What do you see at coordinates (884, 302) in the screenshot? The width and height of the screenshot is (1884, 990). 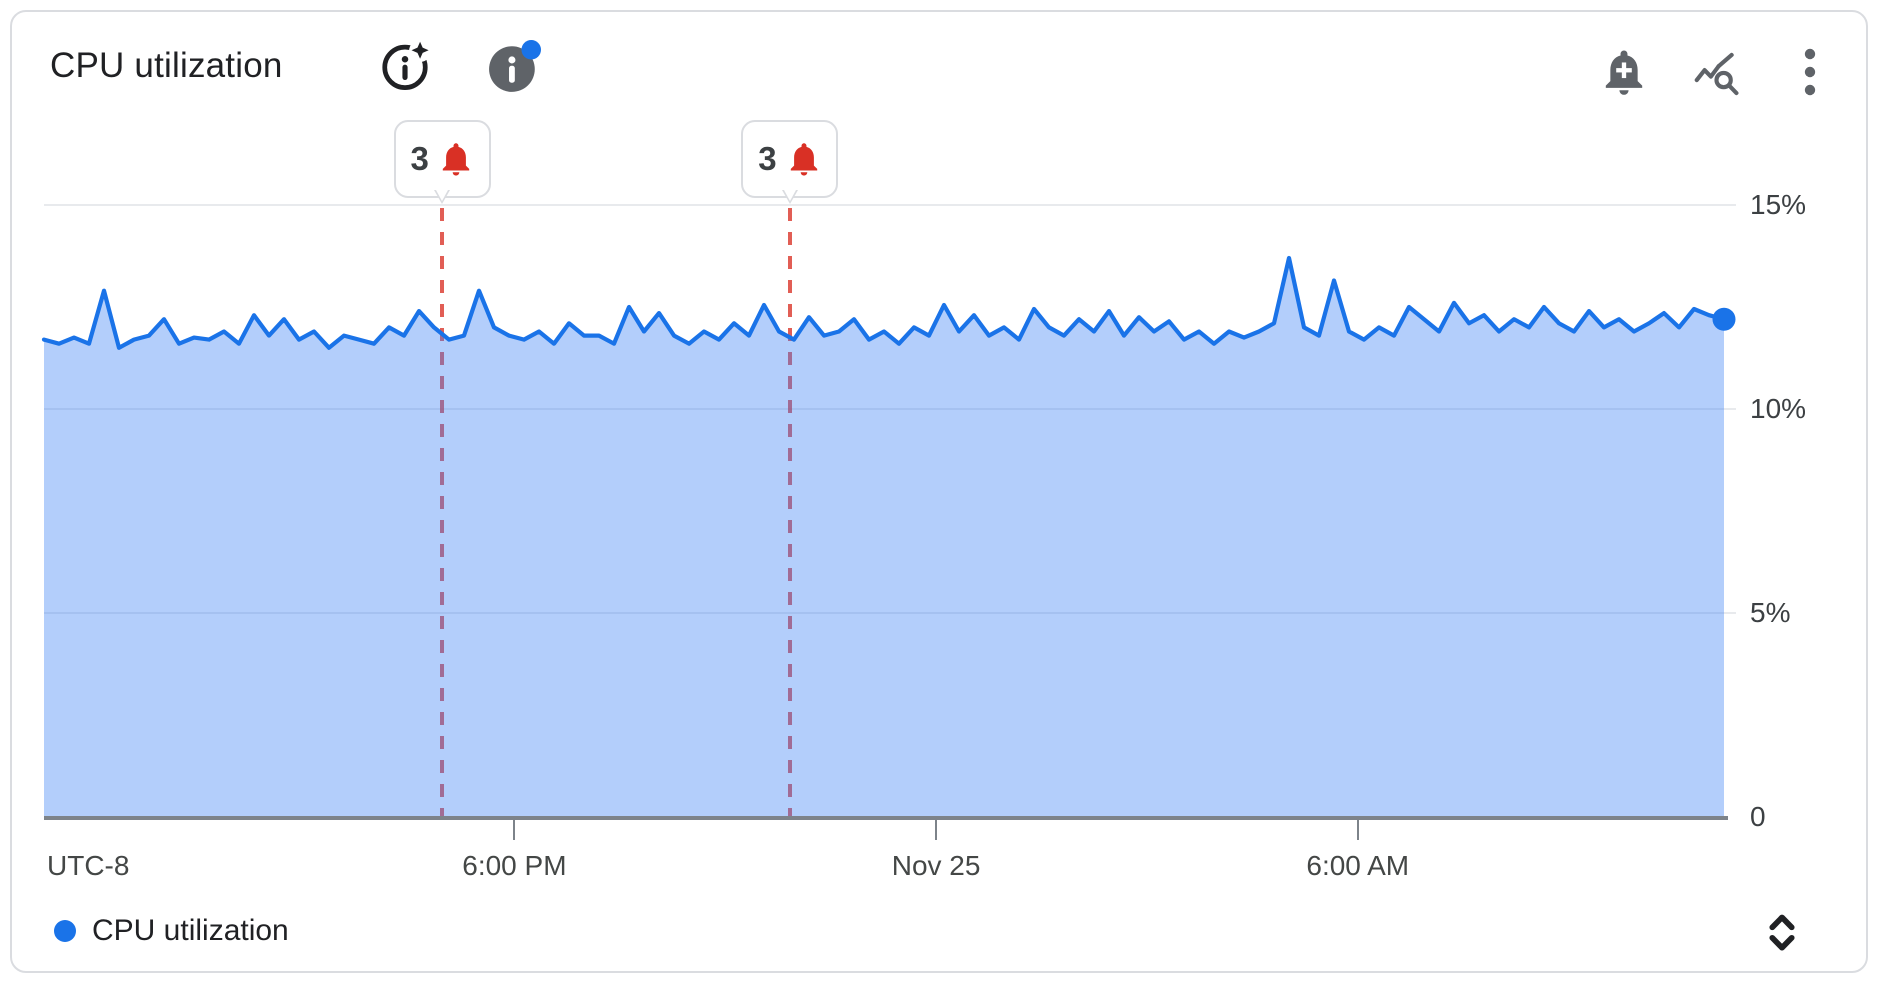 I see `series-line` at bounding box center [884, 302].